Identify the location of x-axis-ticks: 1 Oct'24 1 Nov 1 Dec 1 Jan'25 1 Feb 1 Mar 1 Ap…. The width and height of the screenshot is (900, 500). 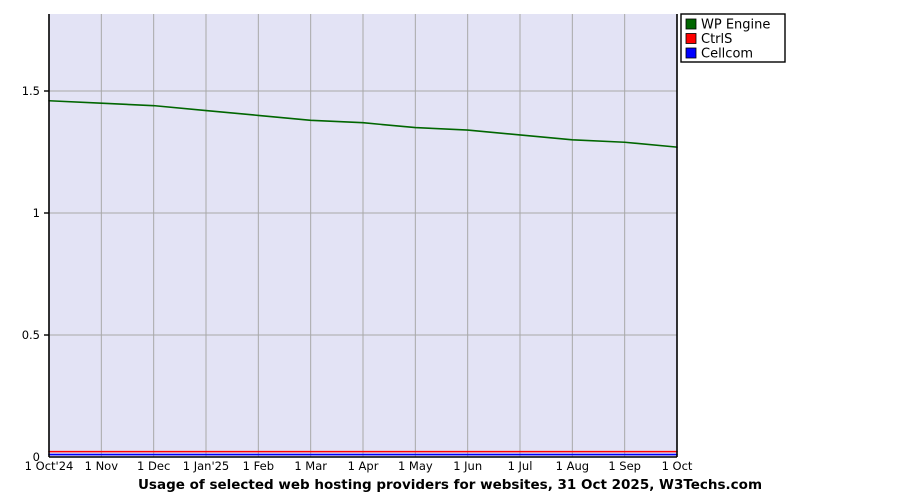
(359, 466).